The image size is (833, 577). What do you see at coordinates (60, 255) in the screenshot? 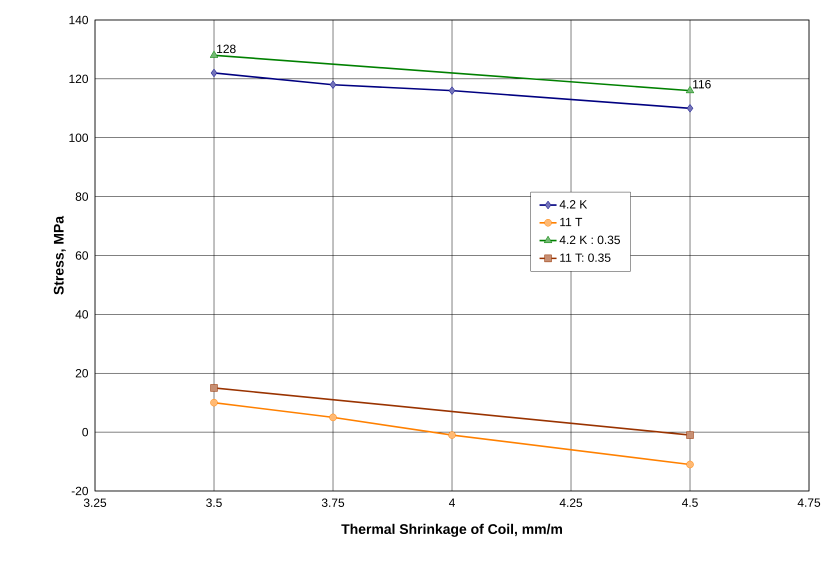
I see `y-axis-title: Stress, MPa` at bounding box center [60, 255].